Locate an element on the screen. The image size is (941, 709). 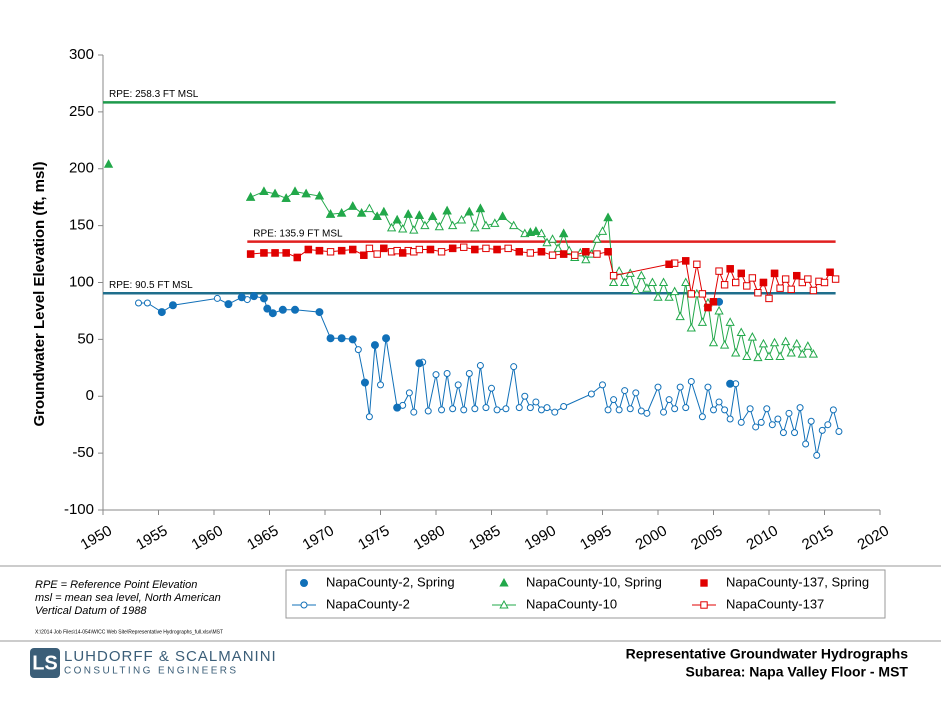
x-tick-label: 1970 is located at coordinates (318, 537).